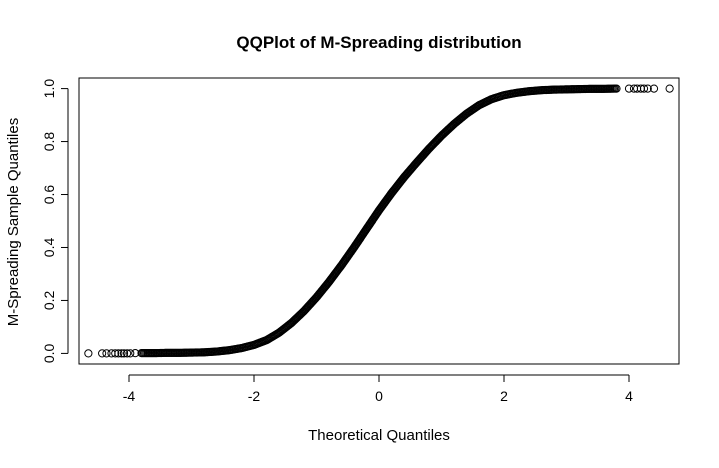  Describe the element at coordinates (55, 221) in the screenshot. I see `y-axis: 0.0 0.2 0.4 0.6 0.8 1.0` at that location.